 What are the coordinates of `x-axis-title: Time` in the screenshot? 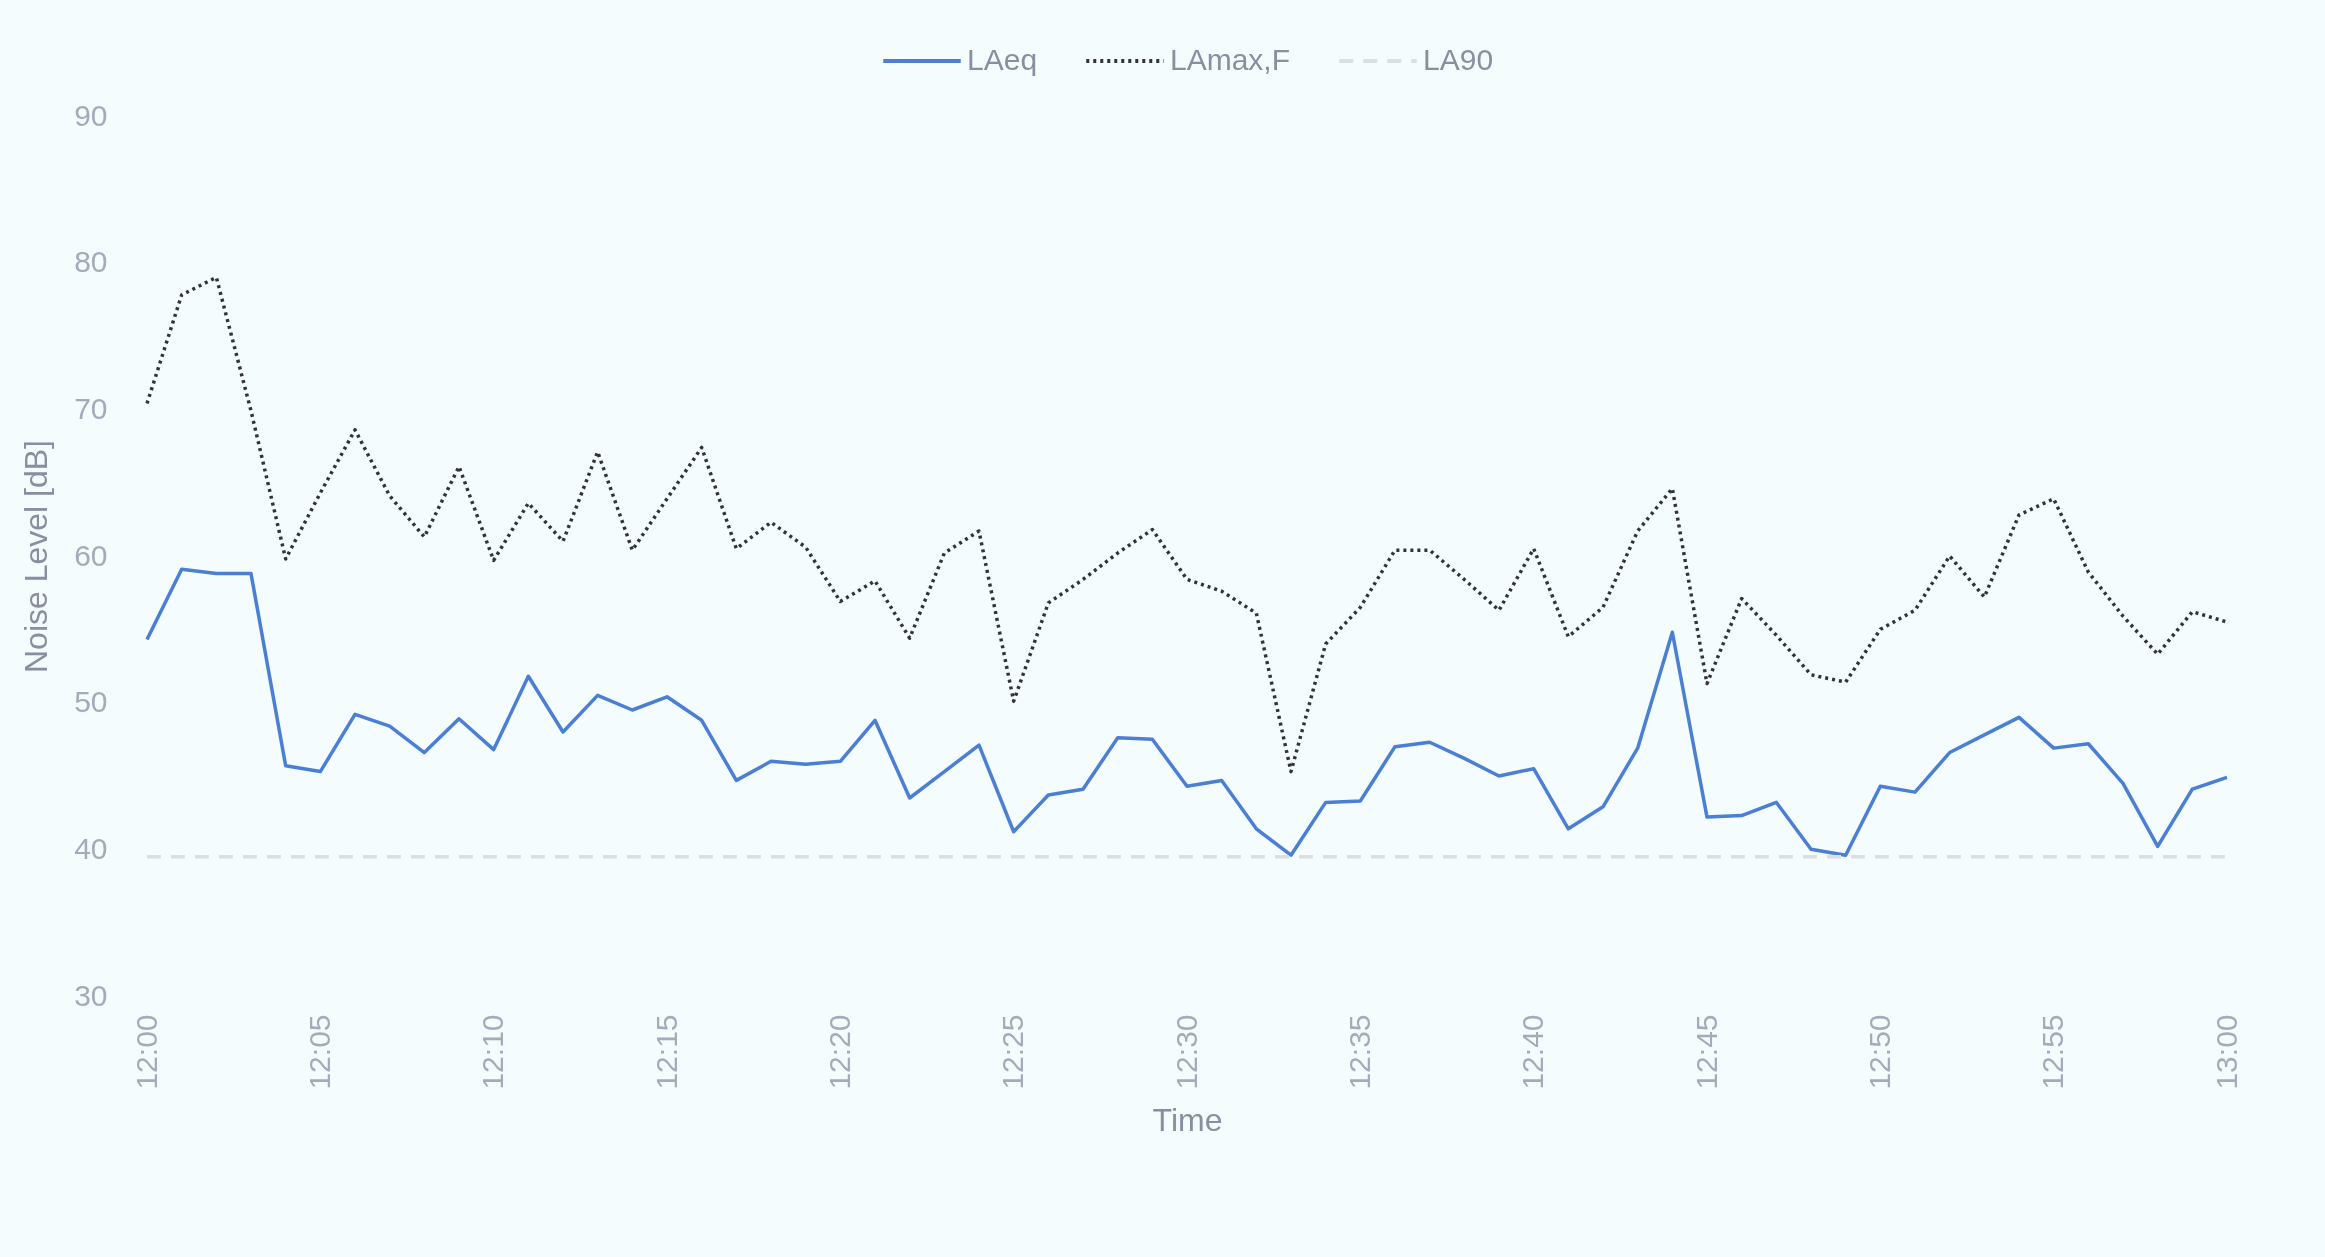 It's located at (1187, 1119).